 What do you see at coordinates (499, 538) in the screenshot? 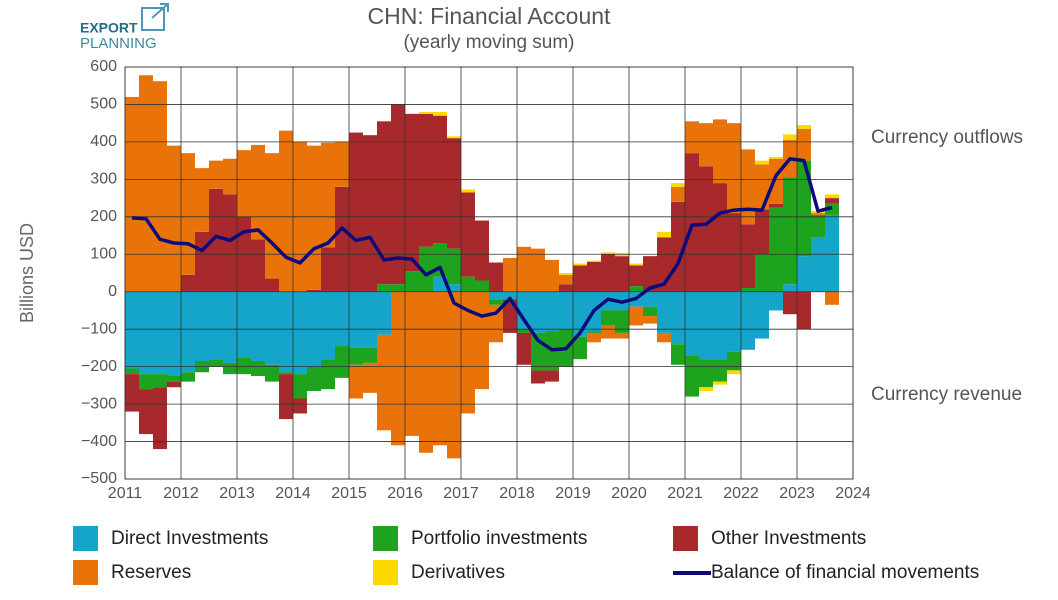
I see `legend-label: Portfolio investments` at bounding box center [499, 538].